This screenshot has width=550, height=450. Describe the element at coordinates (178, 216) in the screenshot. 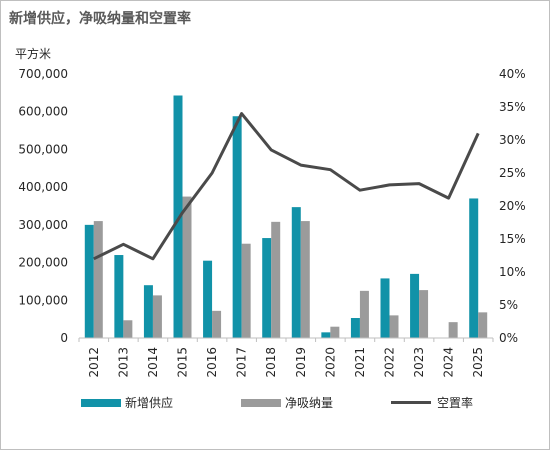

I see `bar-new-supply-2015` at that location.